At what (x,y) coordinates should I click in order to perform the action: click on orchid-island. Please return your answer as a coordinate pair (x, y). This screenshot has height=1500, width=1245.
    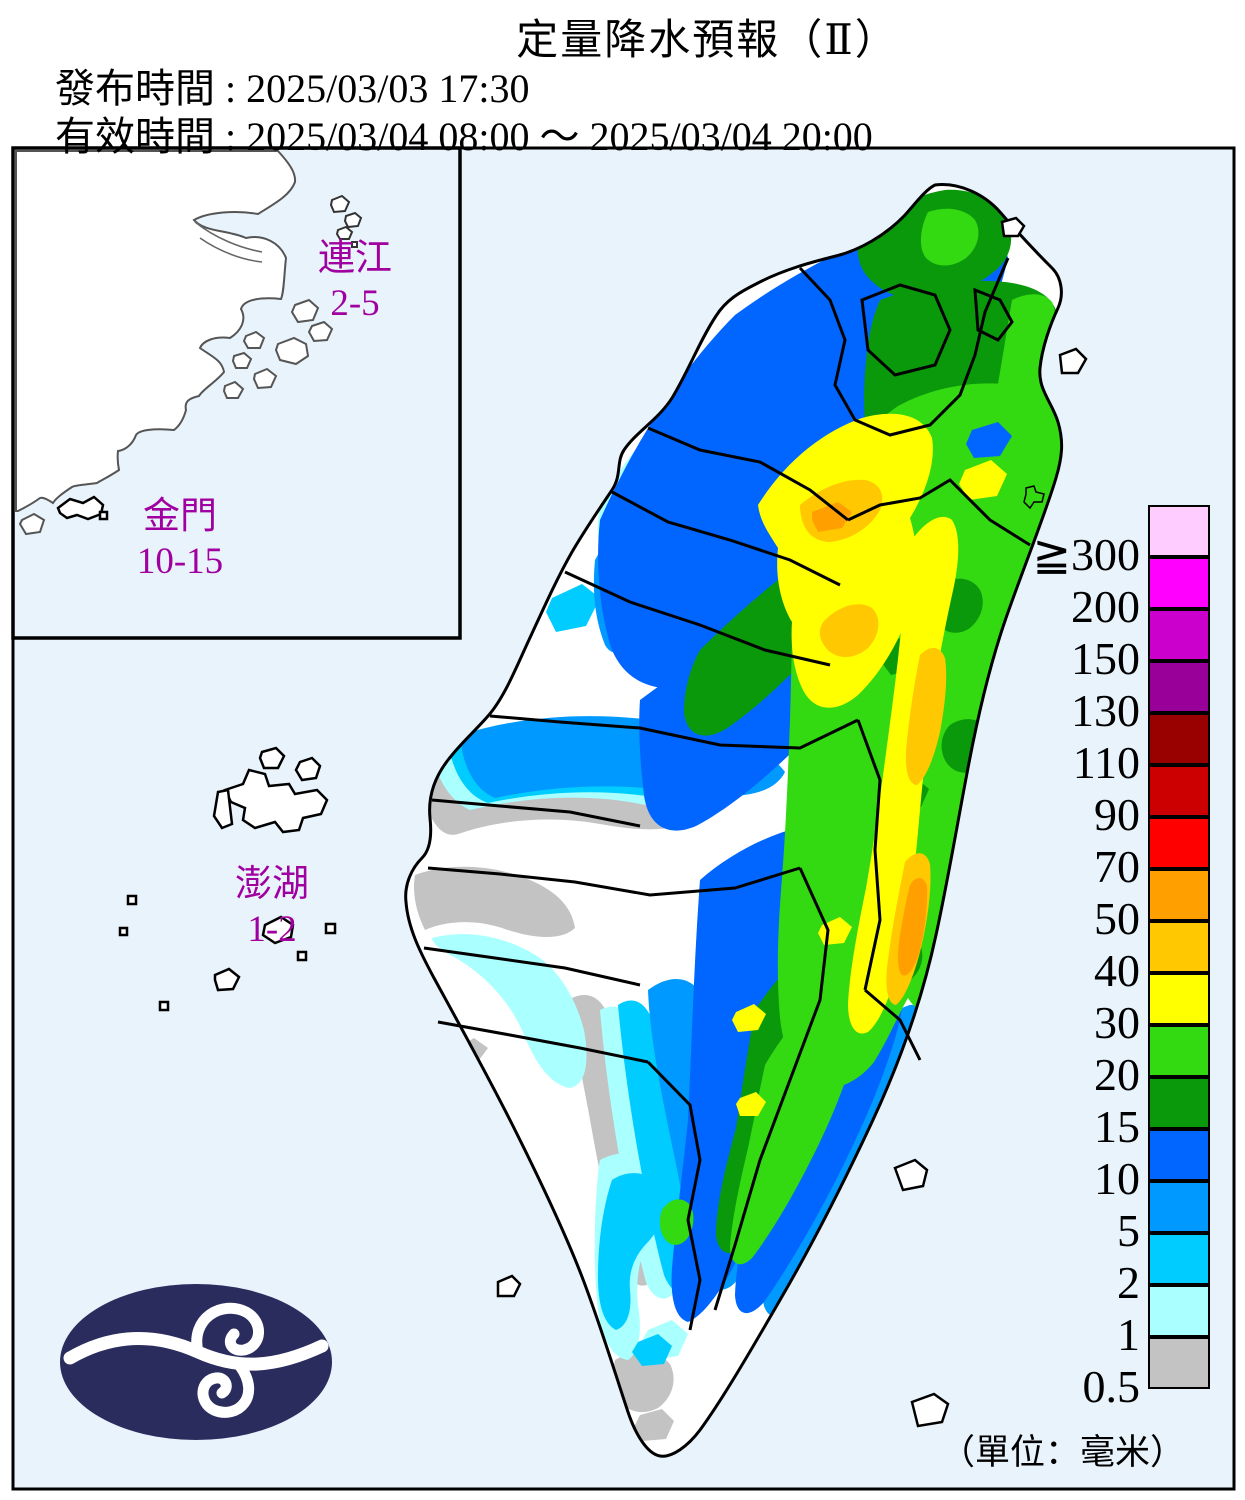
    Looking at the image, I should click on (930, 1410).